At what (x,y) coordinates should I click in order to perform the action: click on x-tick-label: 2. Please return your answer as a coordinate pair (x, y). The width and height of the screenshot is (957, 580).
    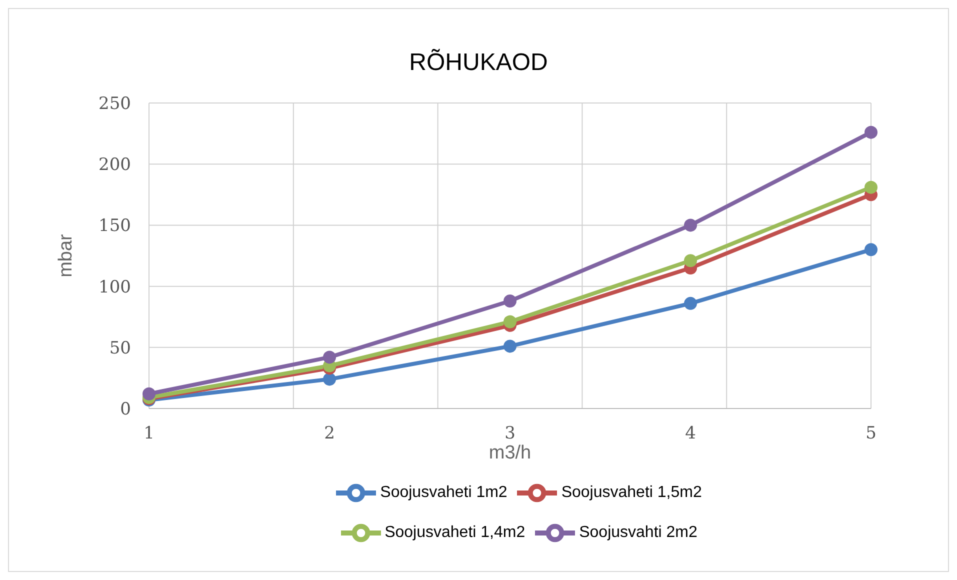
    Looking at the image, I should click on (329, 434).